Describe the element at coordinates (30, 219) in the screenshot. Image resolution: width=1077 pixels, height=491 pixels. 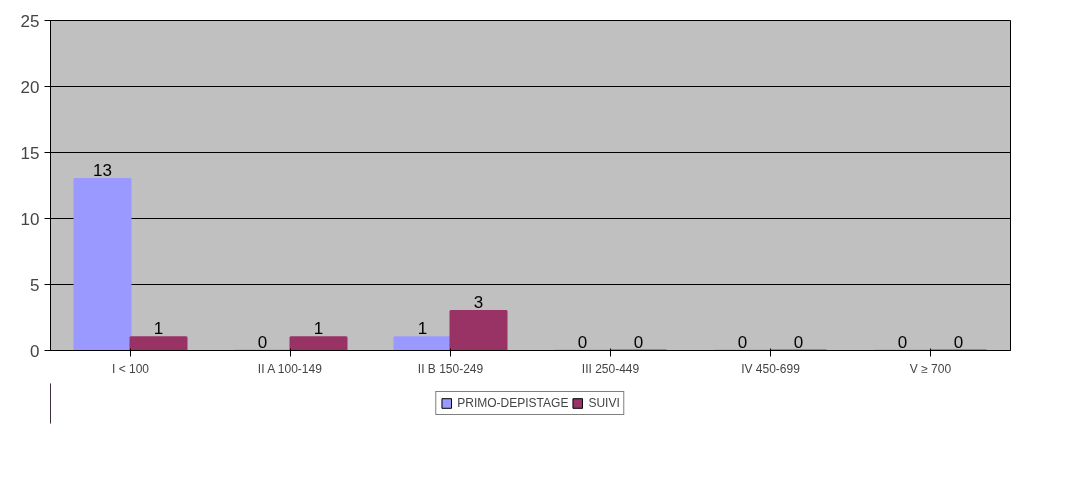
I see `y-tick-label: 10` at that location.